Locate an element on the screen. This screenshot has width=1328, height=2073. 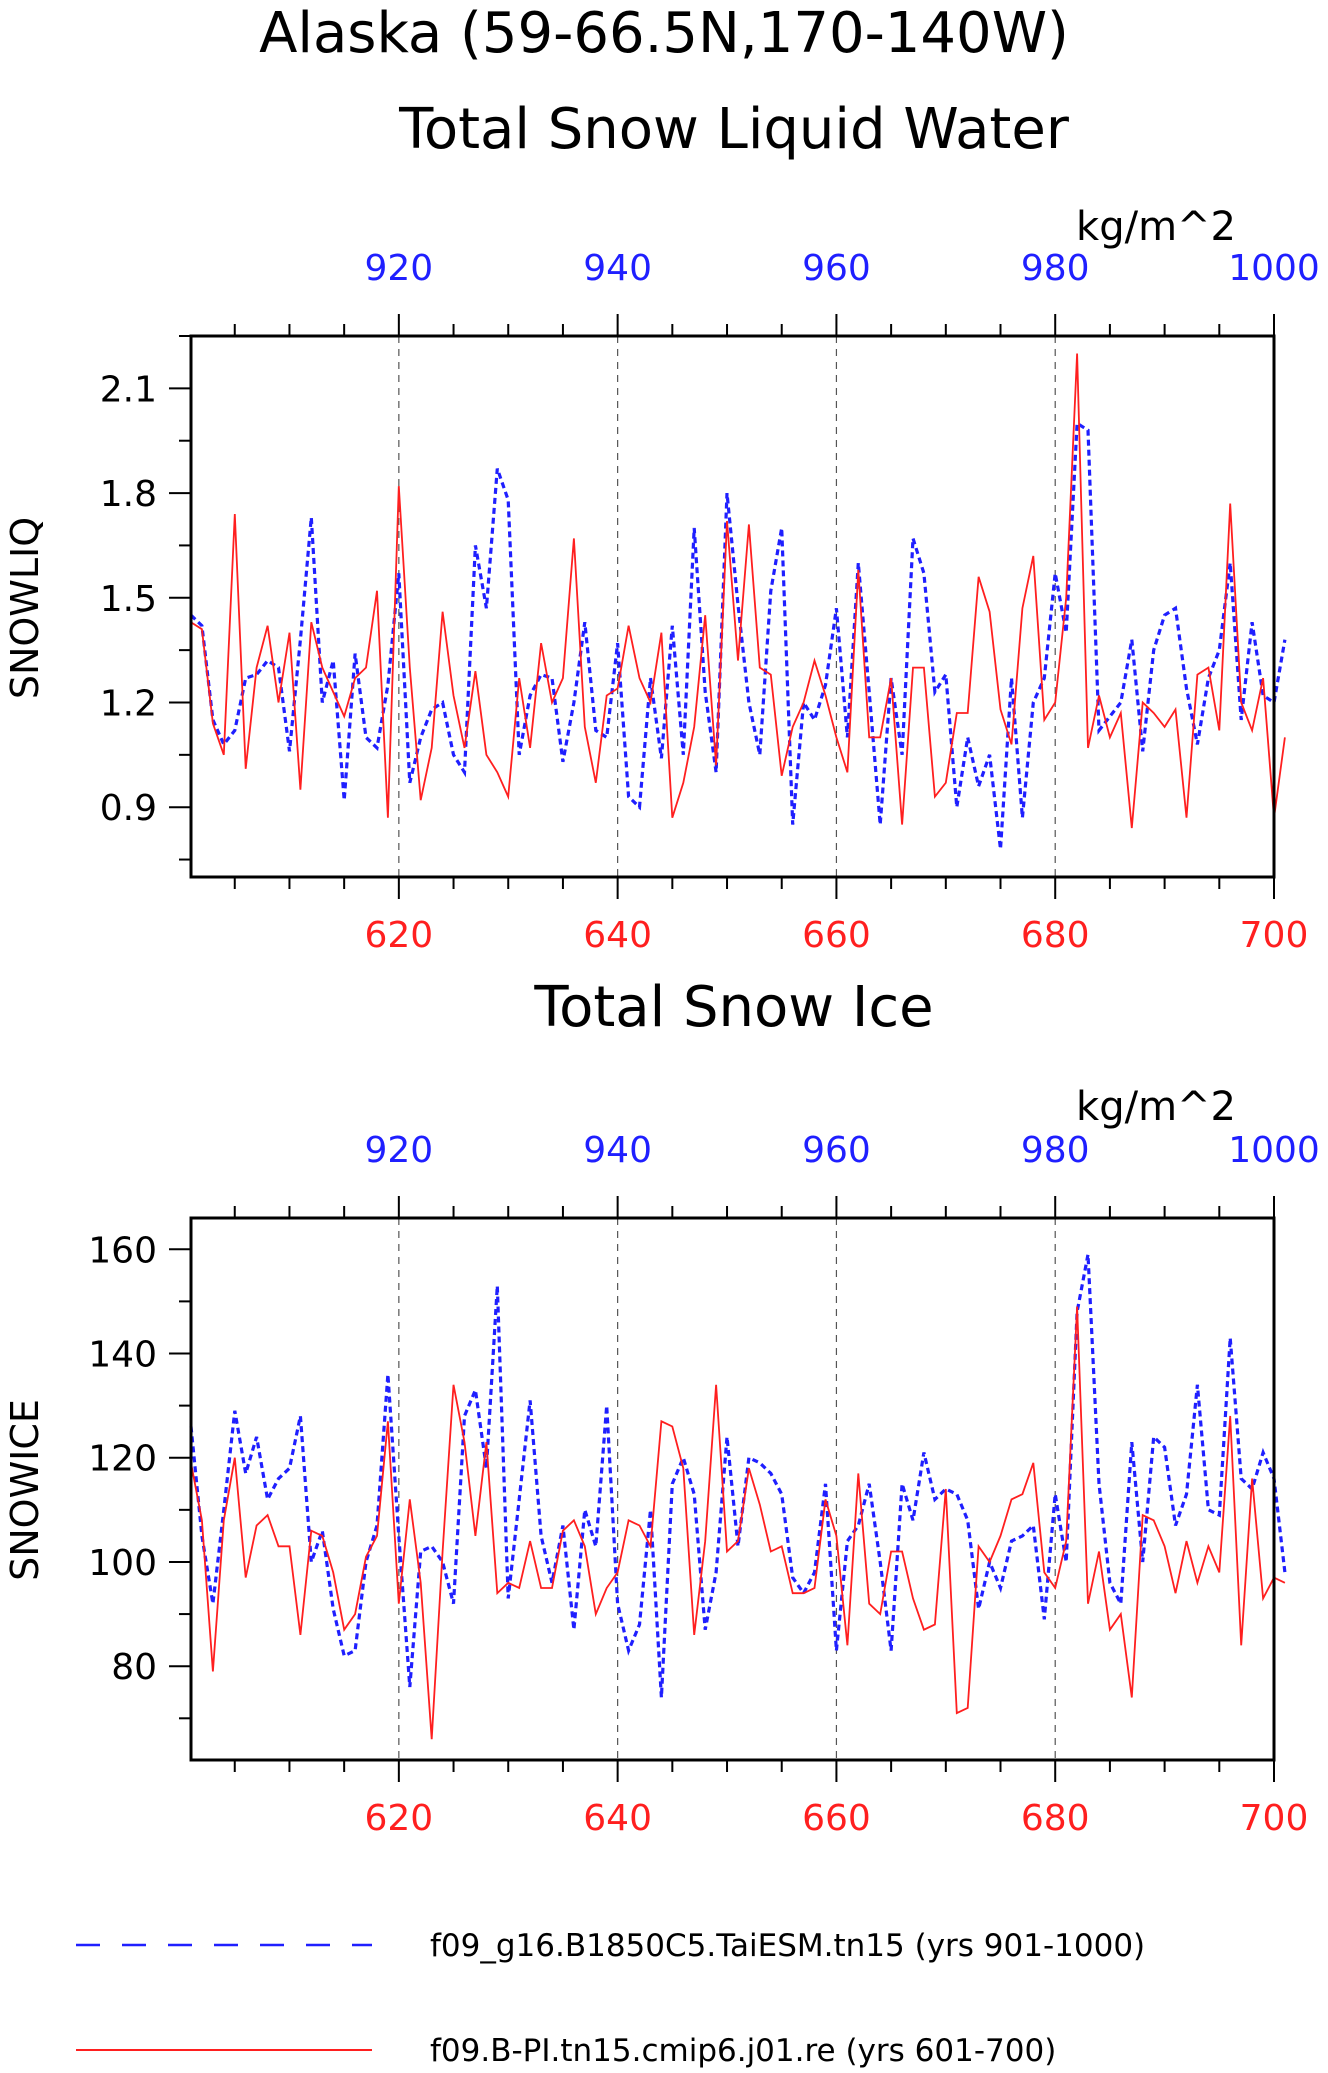
panel-title: Total Snow Liquid Water is located at coordinates (734, 129).